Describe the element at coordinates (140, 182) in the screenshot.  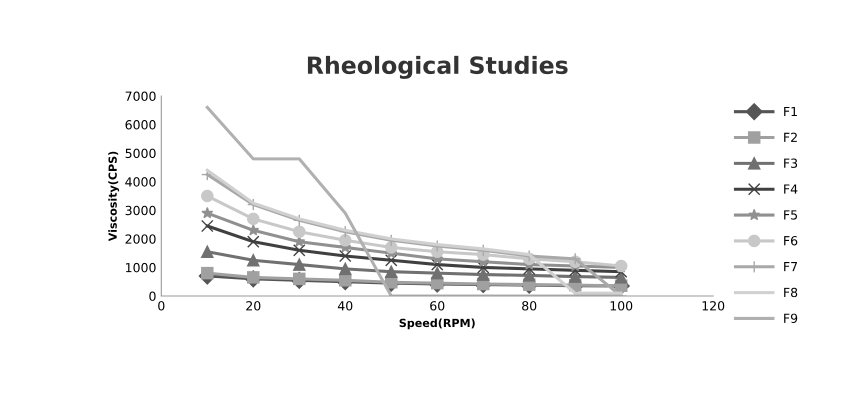
I see `y-tick-label: 4000` at that location.